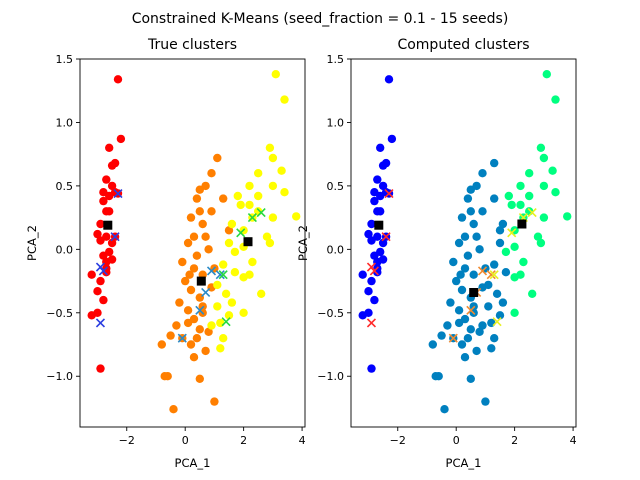 Image resolution: width=640 pixels, height=480 pixels. Describe the element at coordinates (336, 249) in the screenshot. I see `y-tick-label: 0.0` at that location.